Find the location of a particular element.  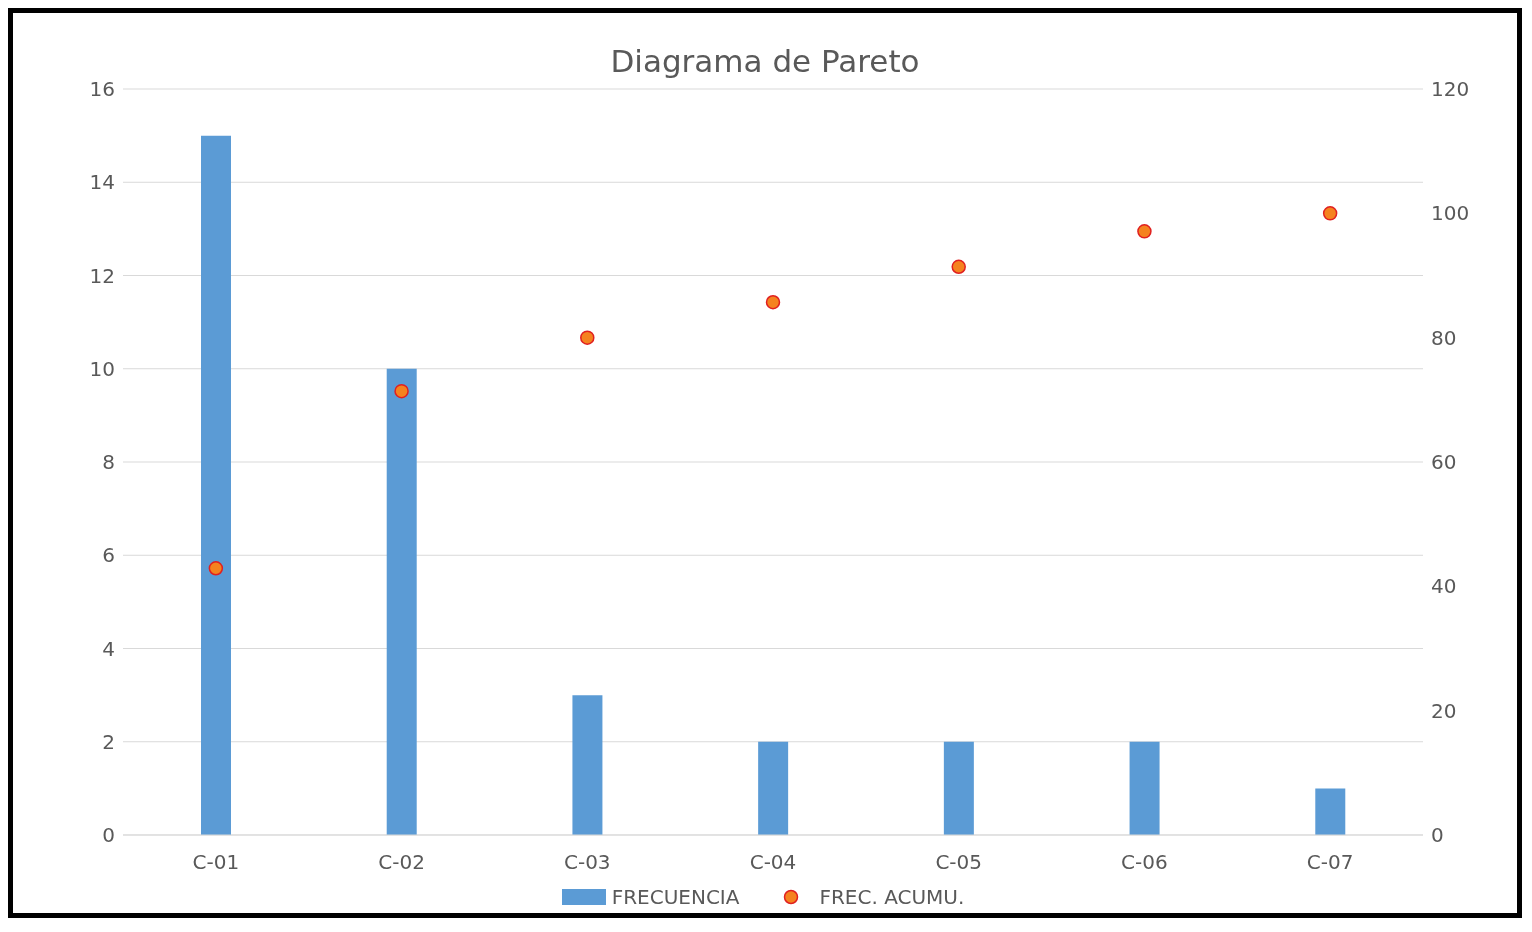

y-tick-label: 6 is located at coordinates (108, 555).